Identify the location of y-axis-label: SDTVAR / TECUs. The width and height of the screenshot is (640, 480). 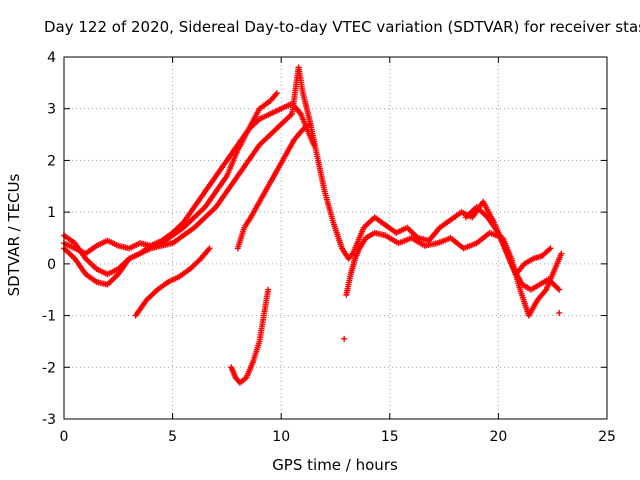
(14, 235).